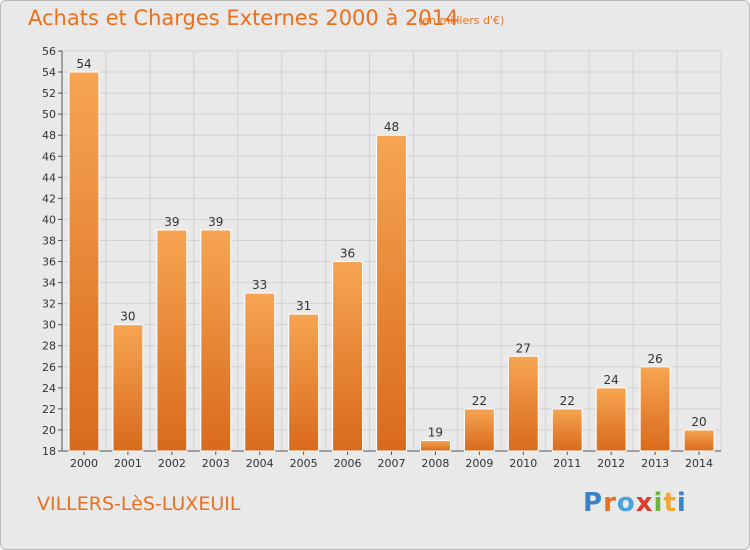  I want to click on x-tick-label: 2009, so click(479, 463).